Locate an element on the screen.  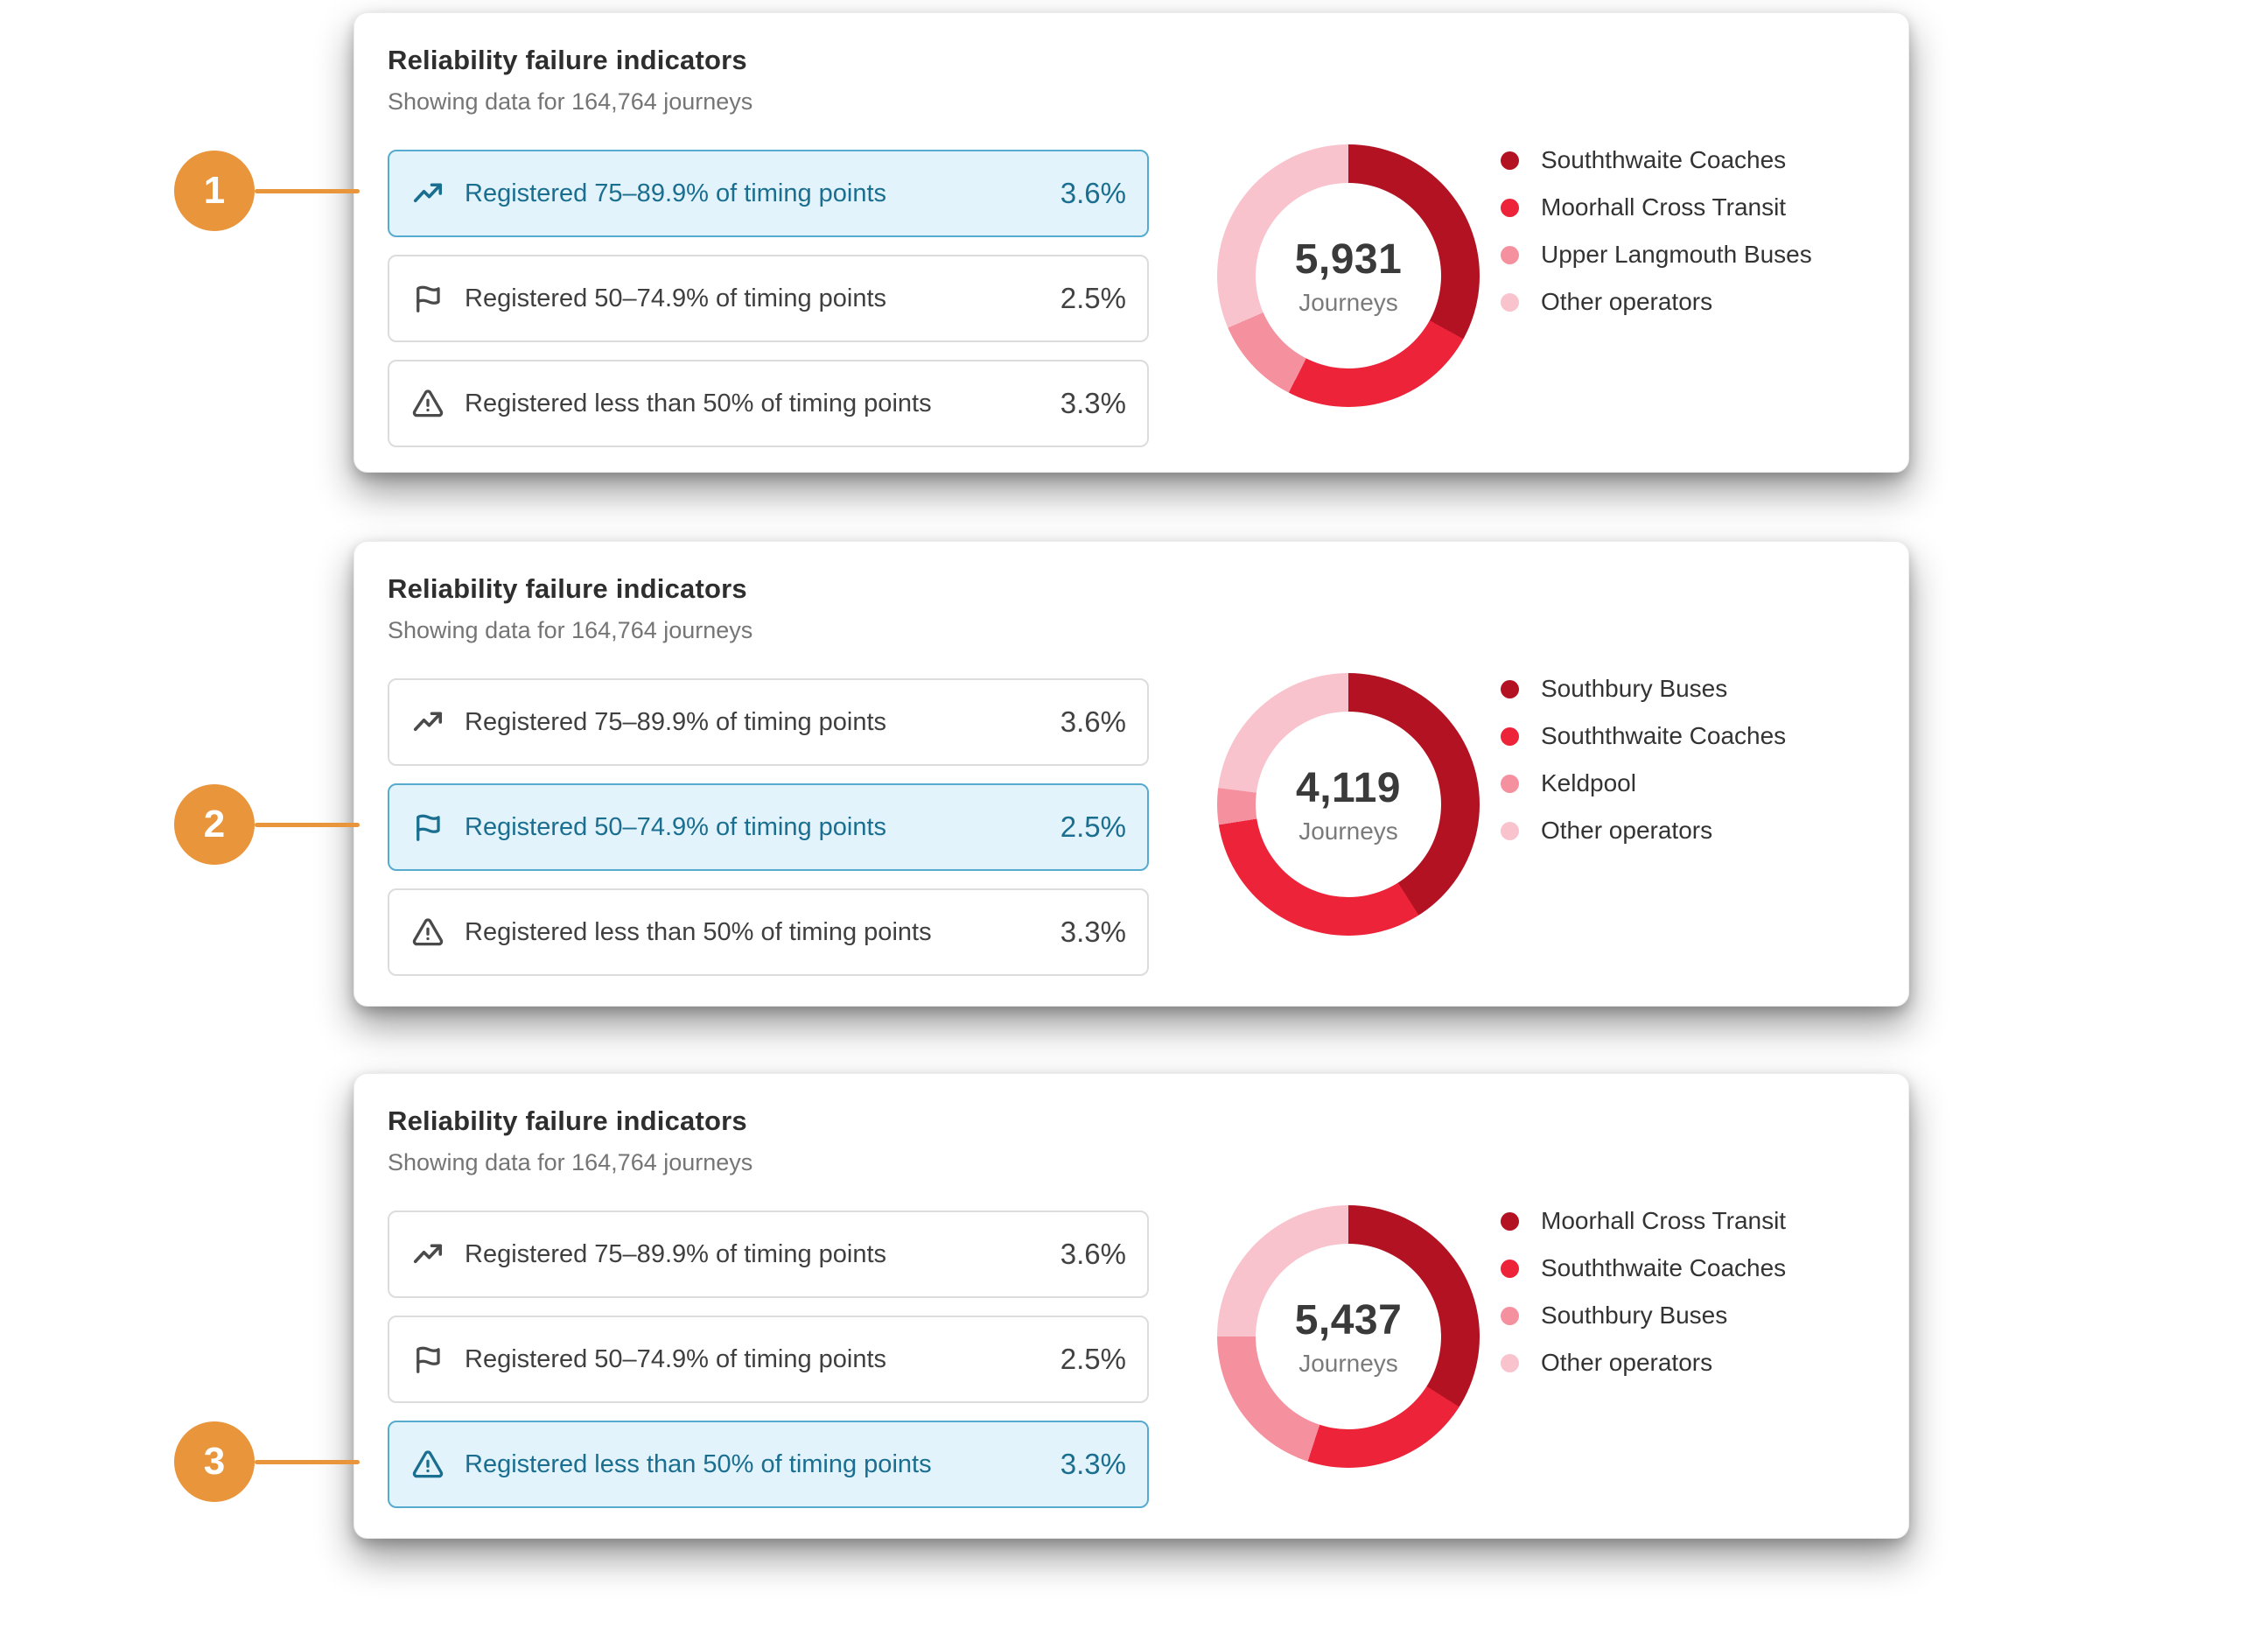
journeys-count: 5,437 is located at coordinates (1348, 1320).